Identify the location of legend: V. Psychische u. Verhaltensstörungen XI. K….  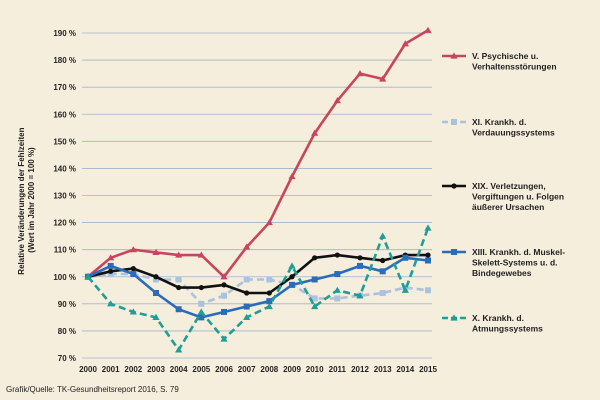
(503, 192).